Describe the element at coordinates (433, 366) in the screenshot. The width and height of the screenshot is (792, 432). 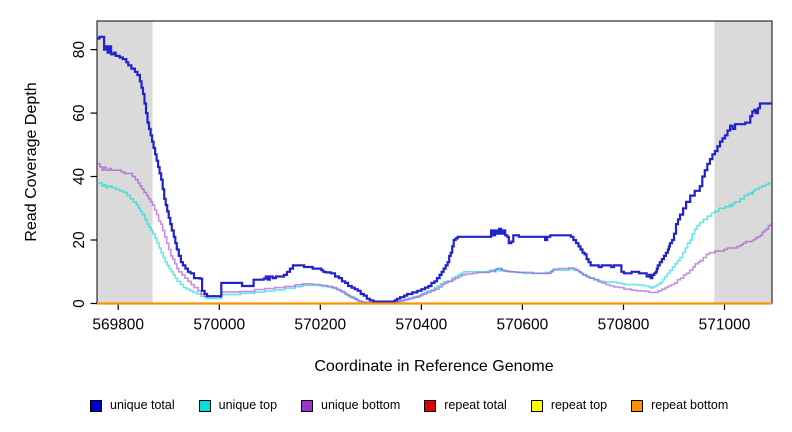
I see `x-axis-title: Coordinate in Reference Genome` at that location.